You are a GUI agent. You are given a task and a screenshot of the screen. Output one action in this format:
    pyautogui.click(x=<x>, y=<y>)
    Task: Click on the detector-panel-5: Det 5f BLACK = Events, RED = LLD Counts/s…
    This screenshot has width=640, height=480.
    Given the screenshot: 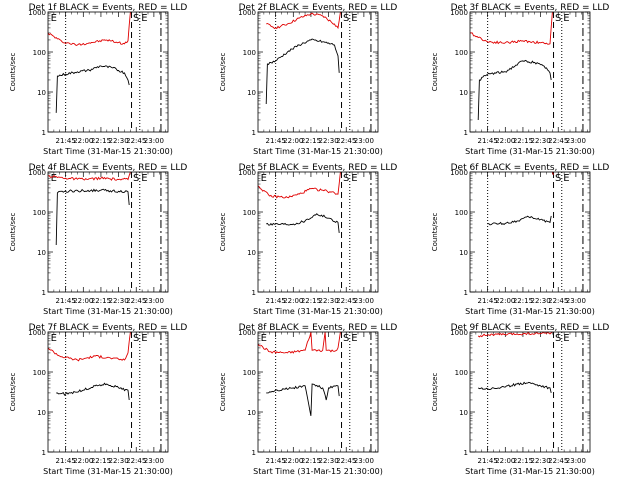 What is the action you would take?
    pyautogui.click(x=308, y=239)
    